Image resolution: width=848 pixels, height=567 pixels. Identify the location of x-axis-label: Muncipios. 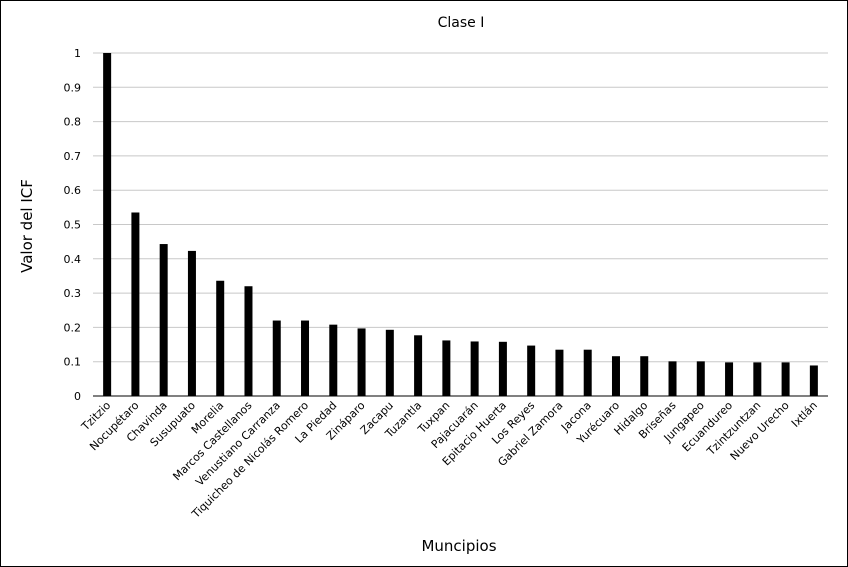
(458, 546).